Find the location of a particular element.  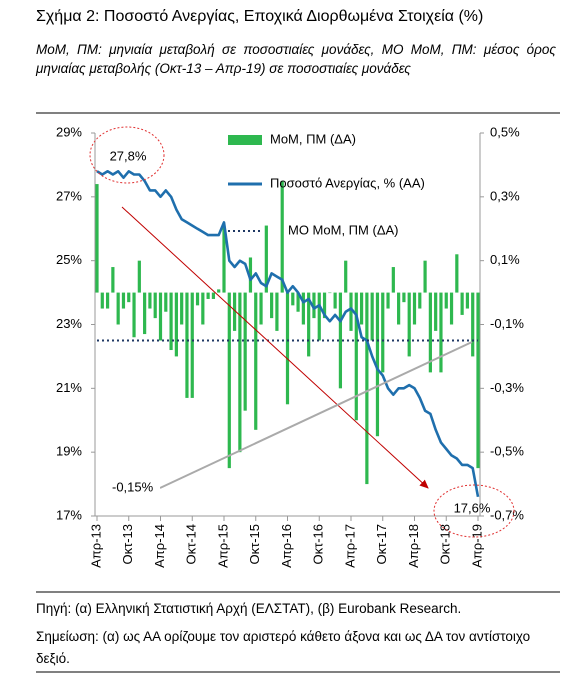

x-tick-label: Οκτ-13 is located at coordinates (127, 544).